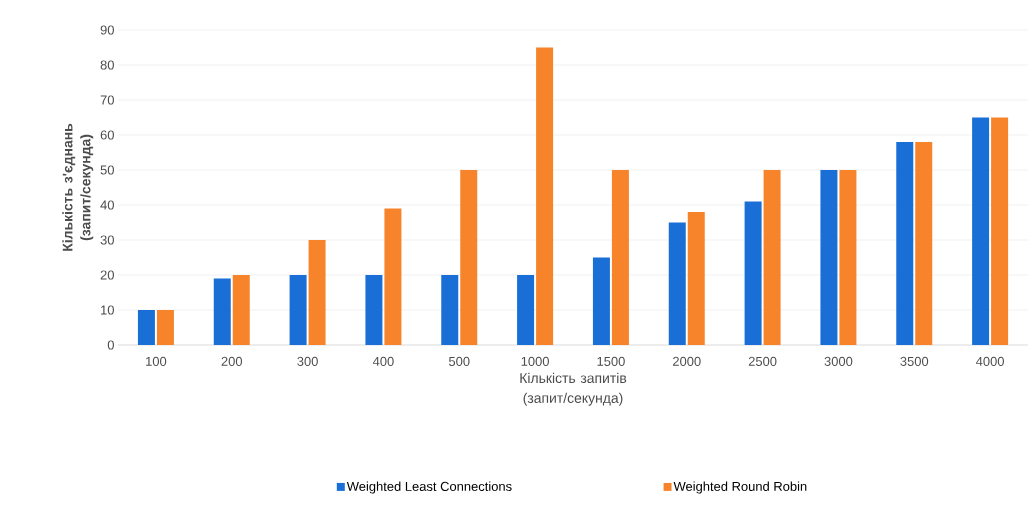 This screenshot has width=1035, height=506. I want to click on y-tick-label: 60, so click(107, 135).